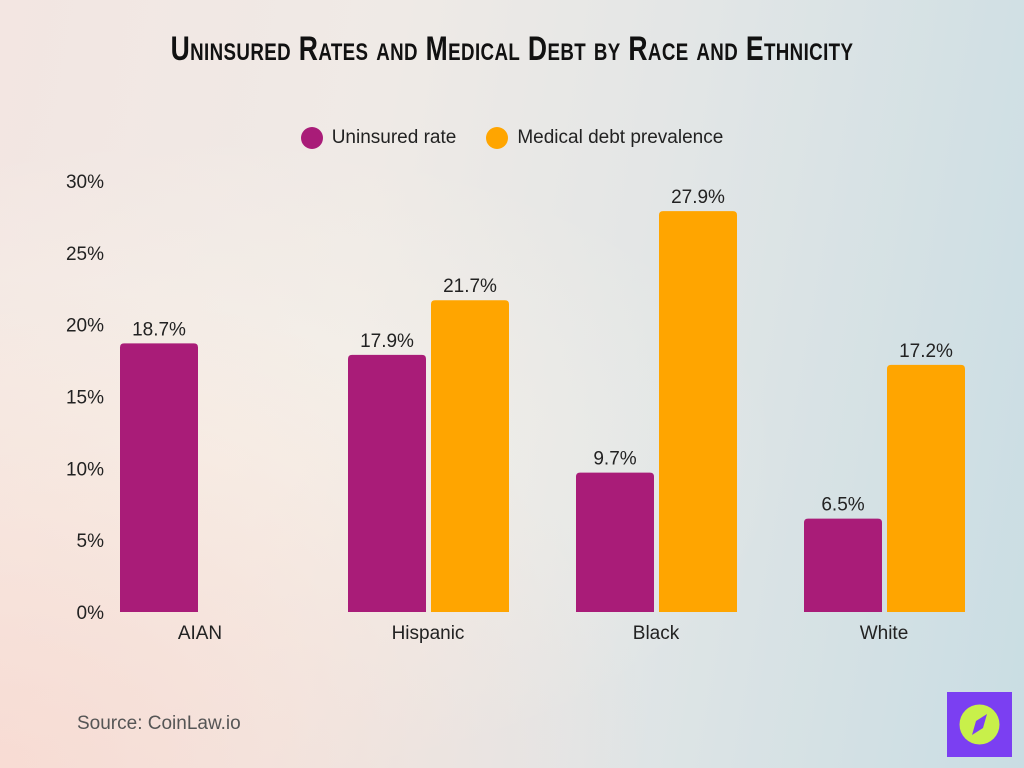 Image resolution: width=1024 pixels, height=768 pixels. I want to click on source-note: Source: CoinLaw.io, so click(159, 723).